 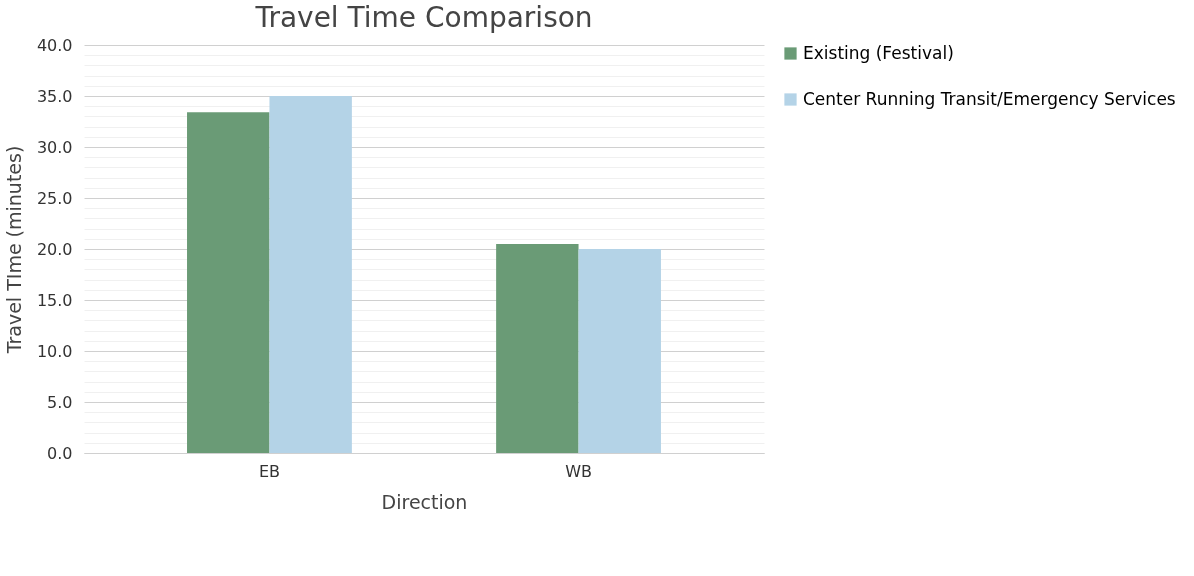 I want to click on y-tick-label: 40.0, so click(x=54, y=45).